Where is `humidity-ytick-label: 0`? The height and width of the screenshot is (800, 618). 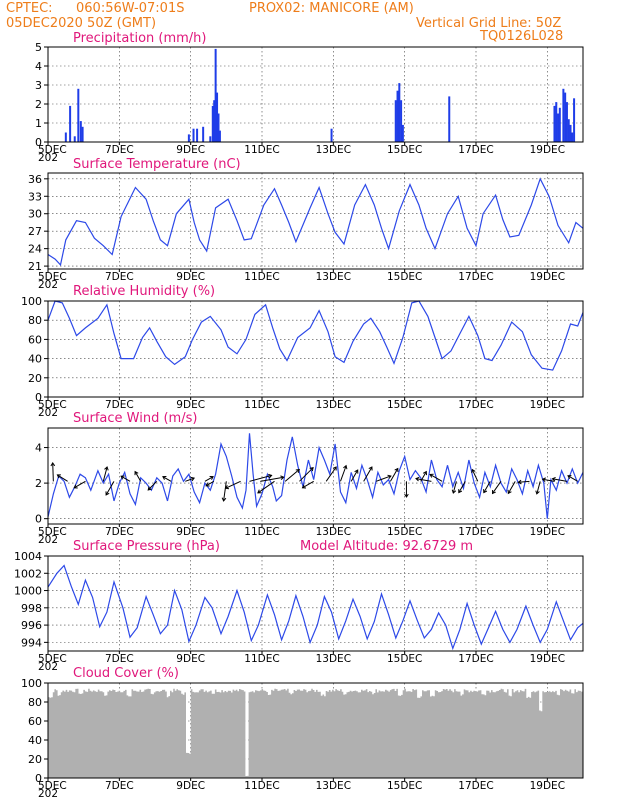
humidity-ytick-label: 0 is located at coordinates (38, 397).